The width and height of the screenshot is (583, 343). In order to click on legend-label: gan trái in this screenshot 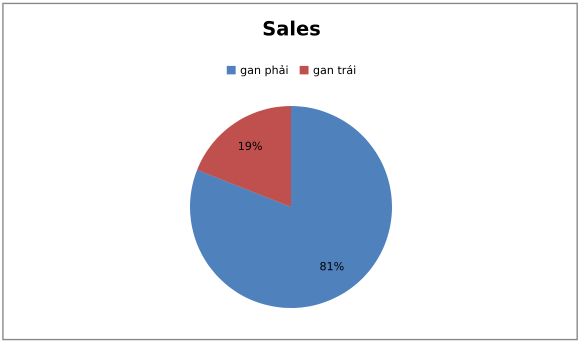, I will do `click(335, 70)`.